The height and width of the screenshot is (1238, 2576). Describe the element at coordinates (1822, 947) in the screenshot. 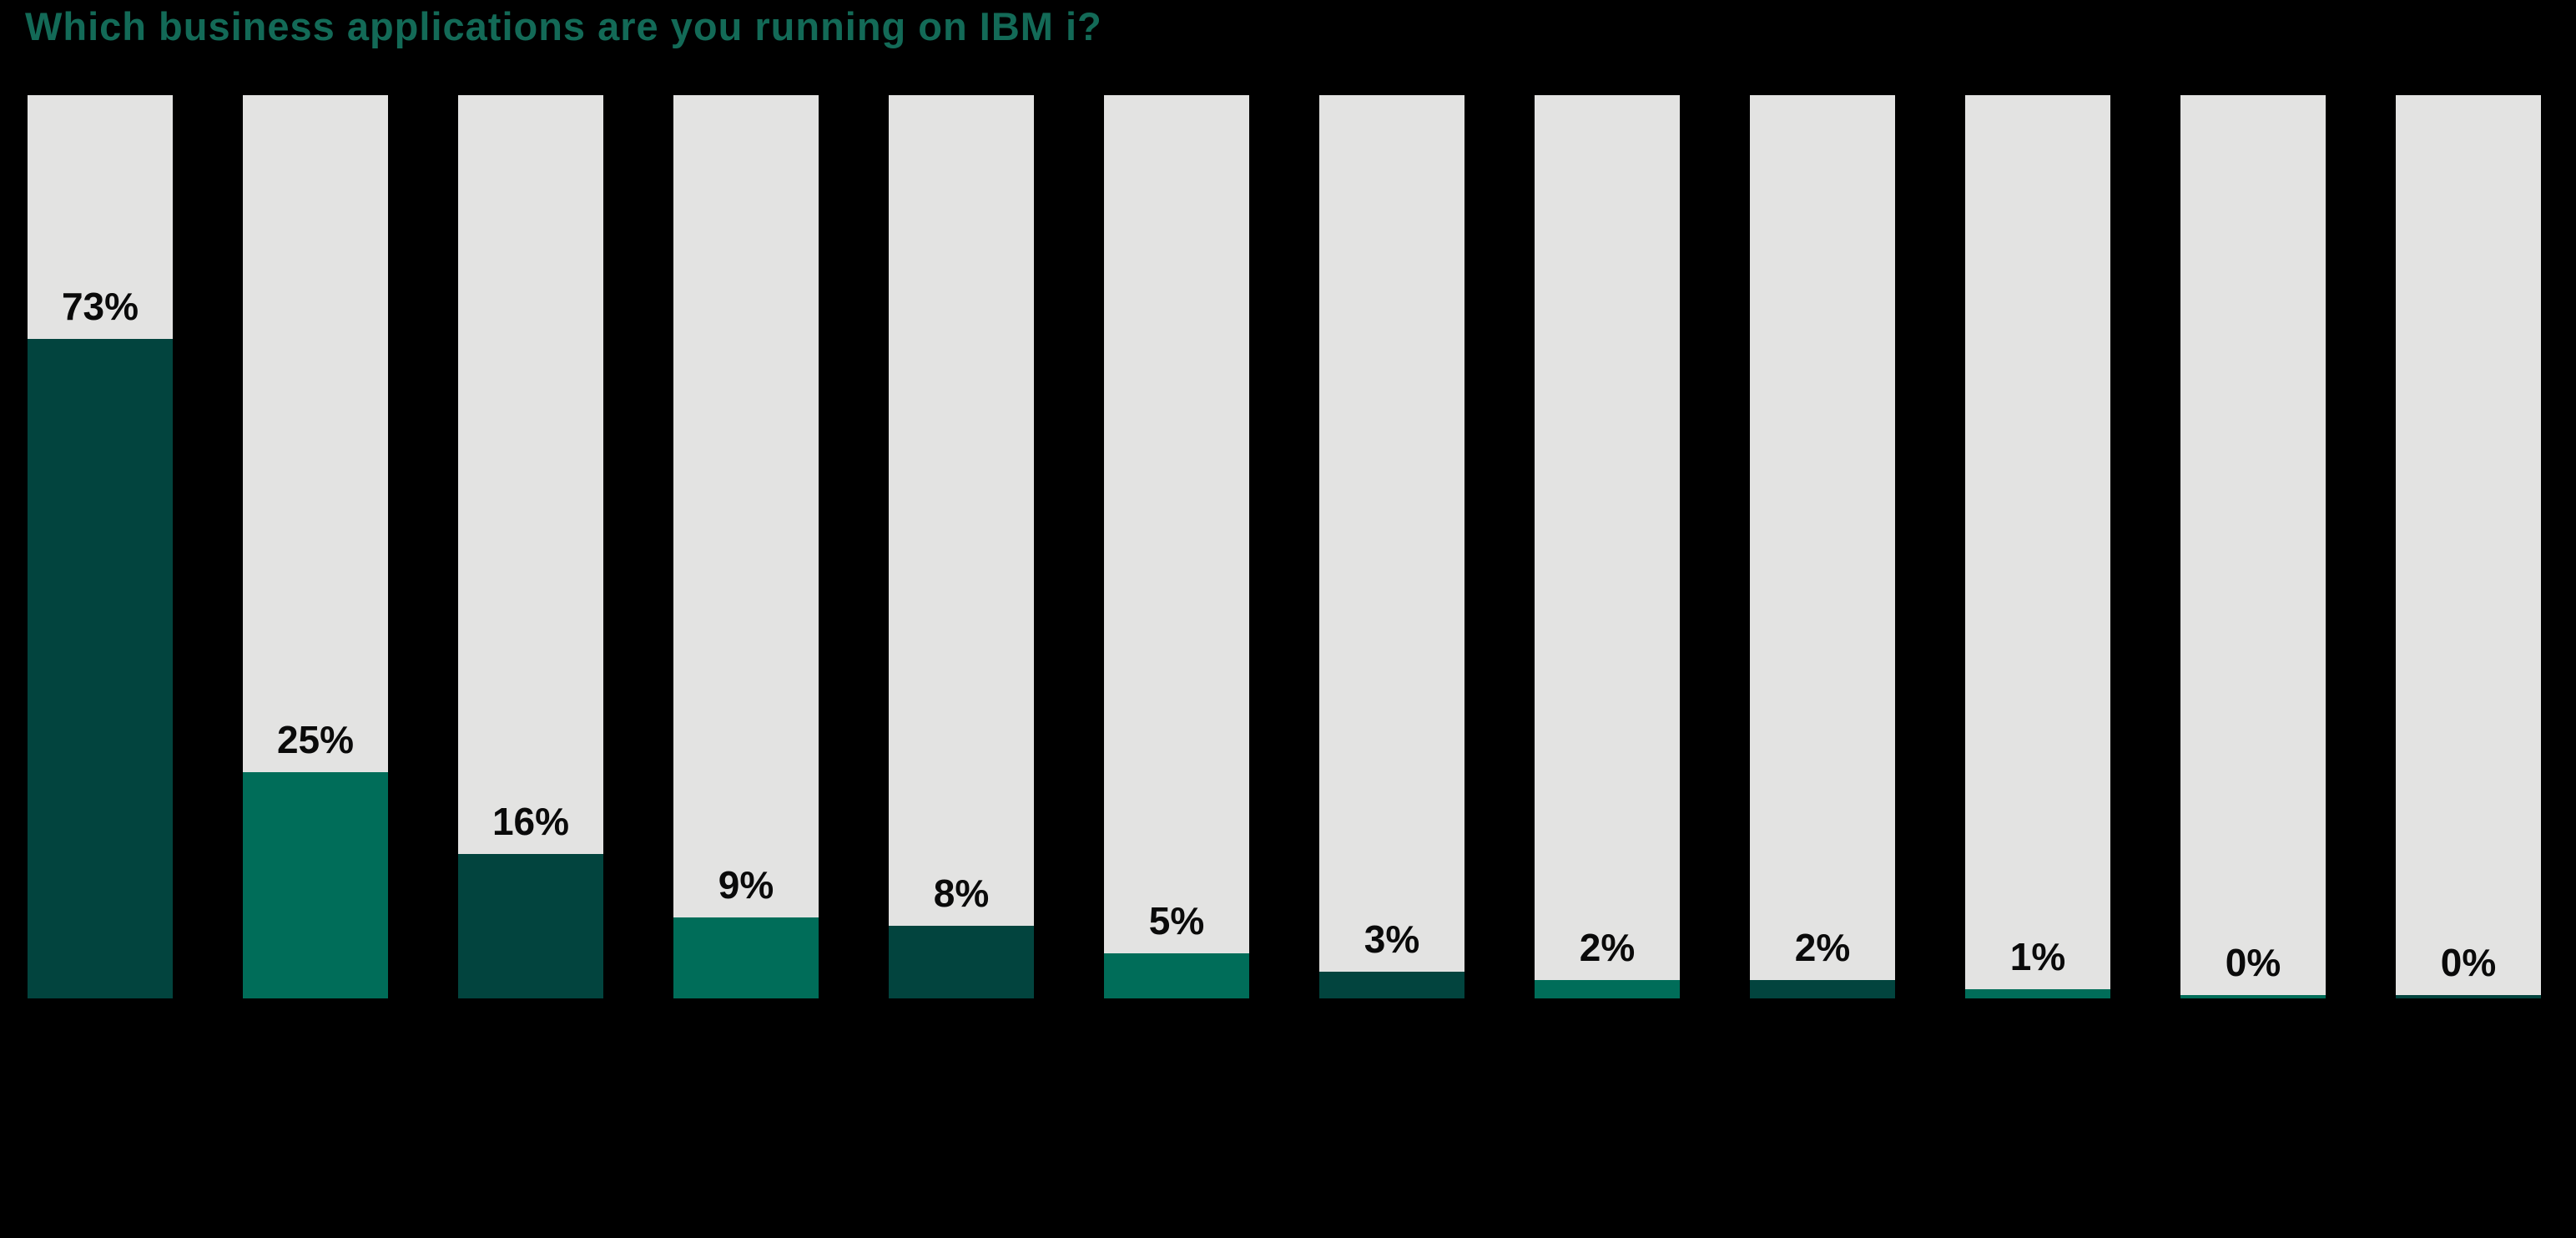

I see `bar-value-label-9: 2%` at that location.